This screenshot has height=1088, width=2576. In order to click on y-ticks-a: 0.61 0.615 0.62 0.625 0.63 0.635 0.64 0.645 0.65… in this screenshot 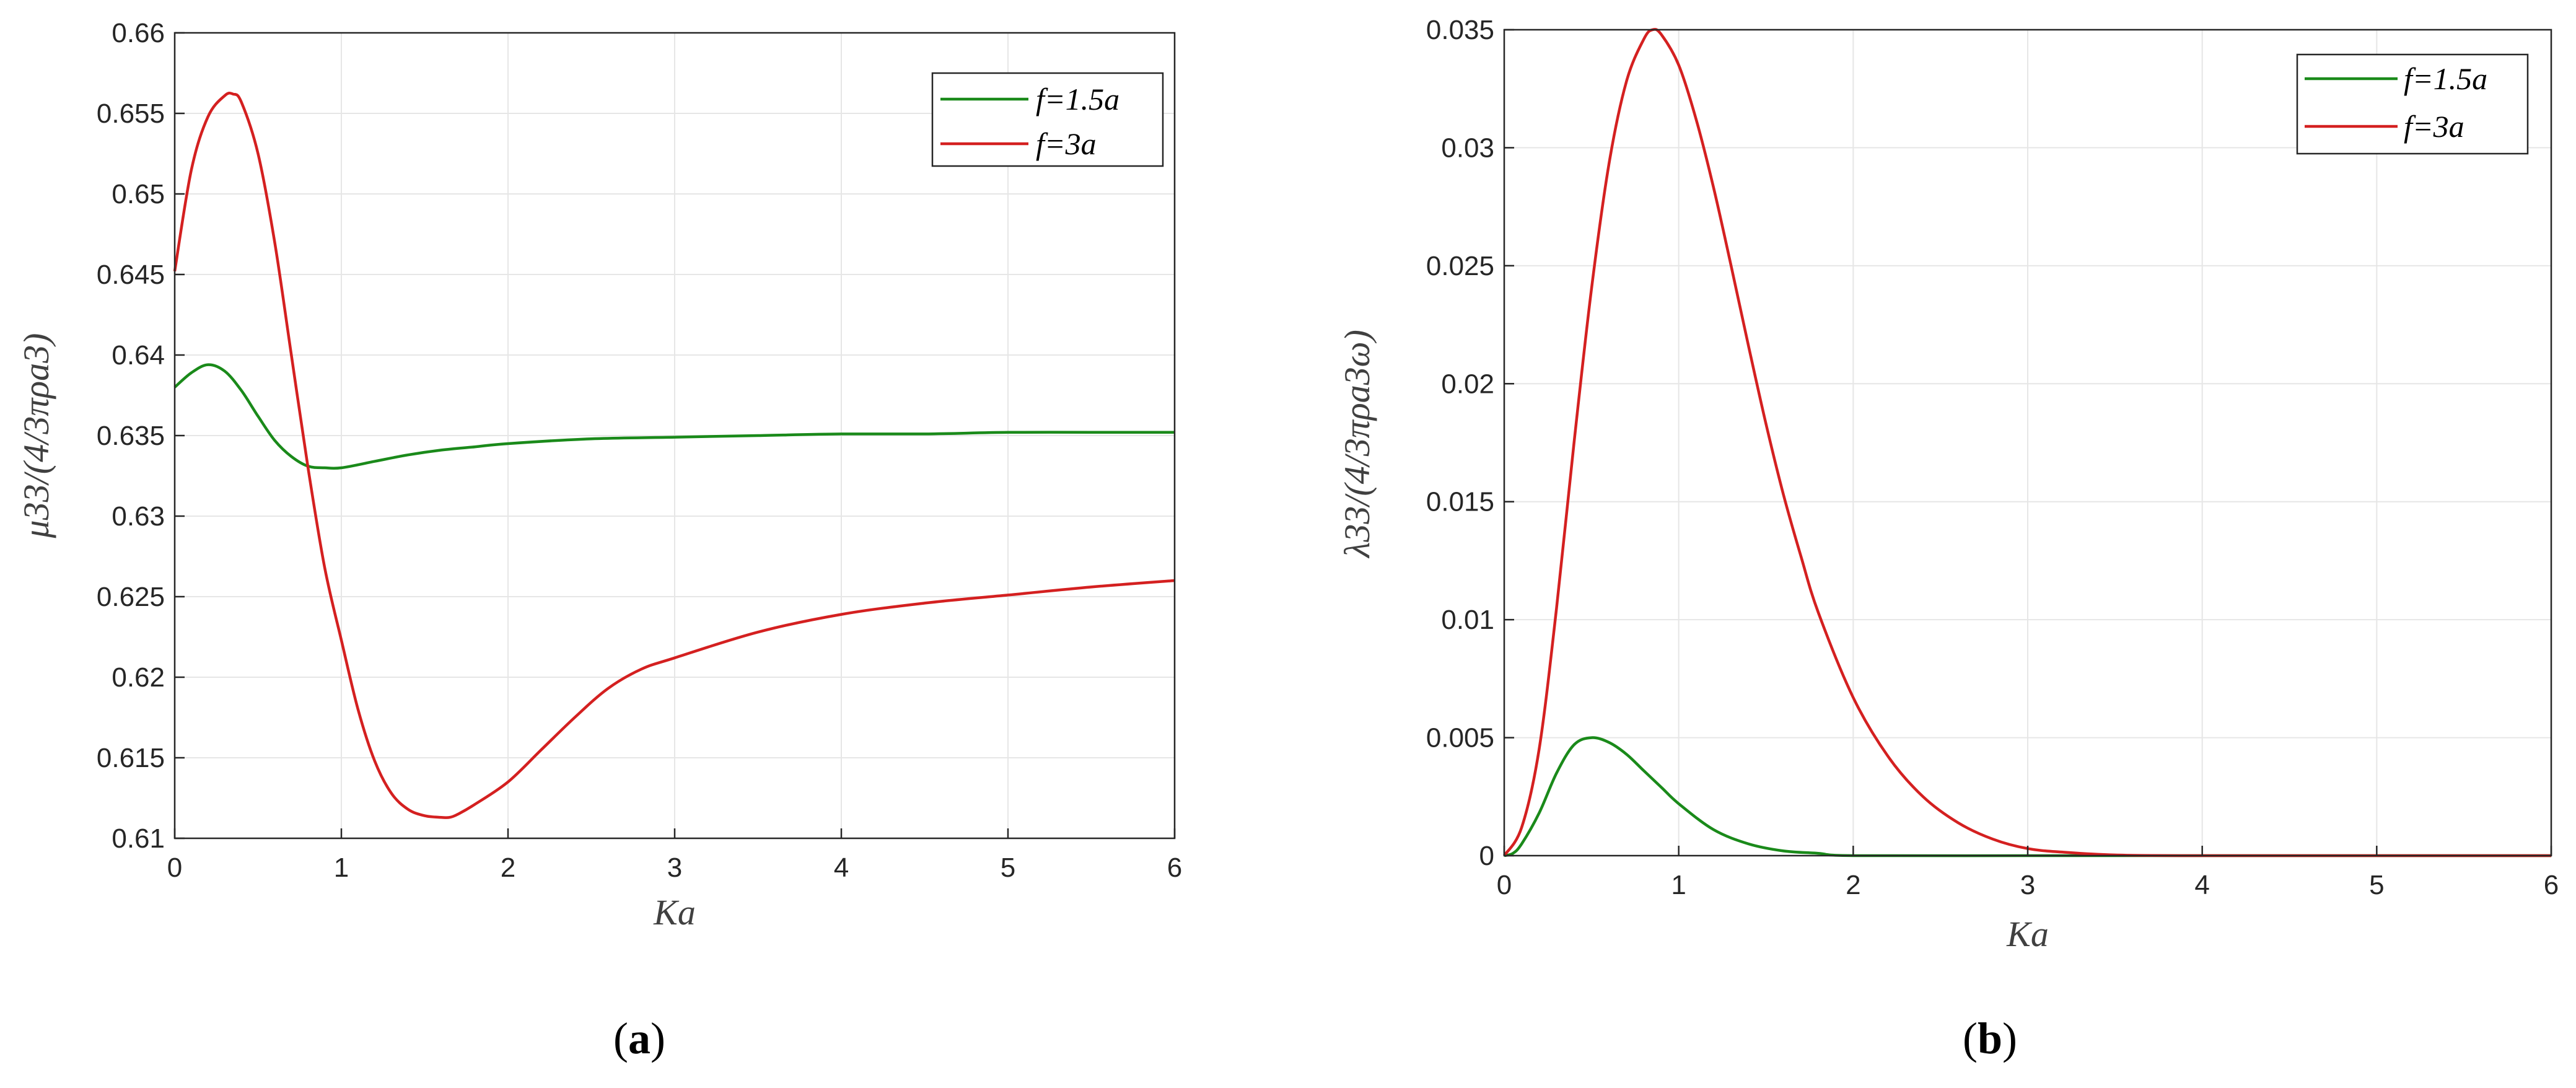, I will do `click(141, 436)`.